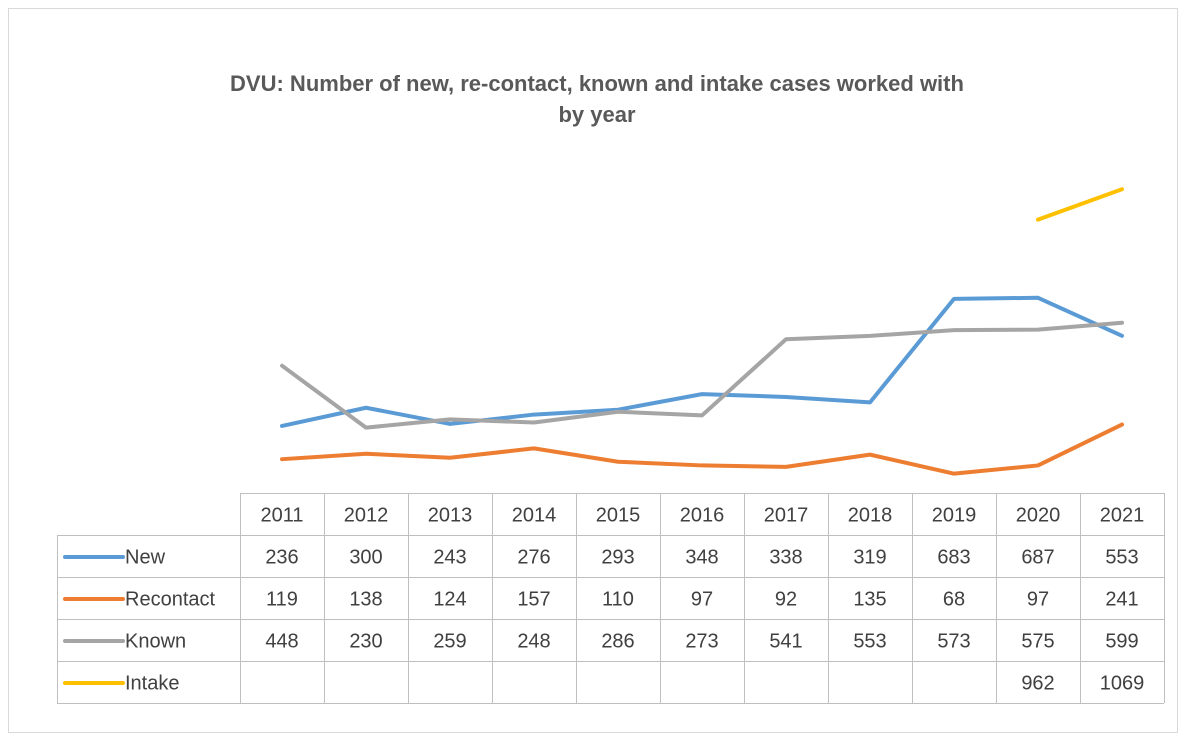  Describe the element at coordinates (618, 599) in the screenshot. I see `table-value: 110` at that location.